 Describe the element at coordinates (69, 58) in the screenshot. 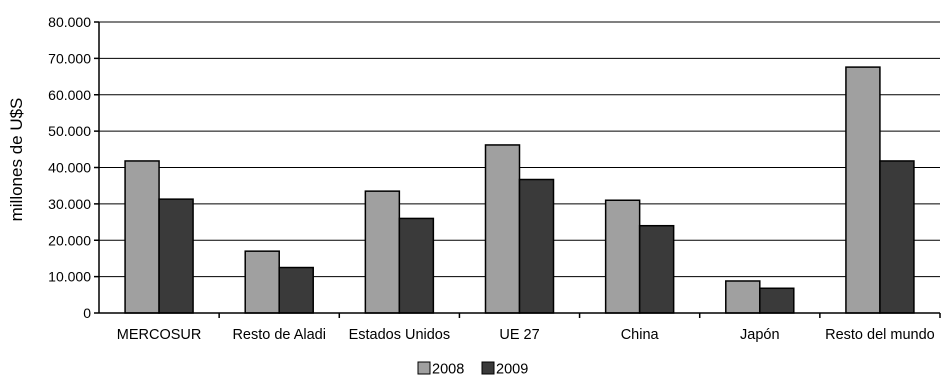

I see `y-tick-label: 70.000` at that location.